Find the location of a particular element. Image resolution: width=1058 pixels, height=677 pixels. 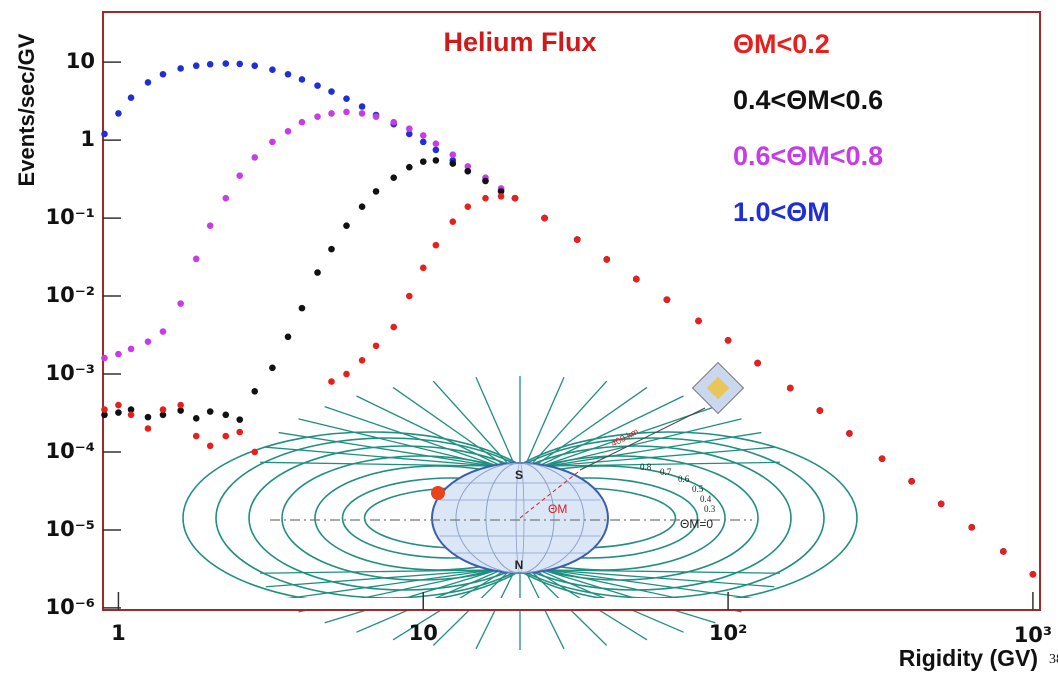

y-tick-label: 10 is located at coordinates (80, 61).